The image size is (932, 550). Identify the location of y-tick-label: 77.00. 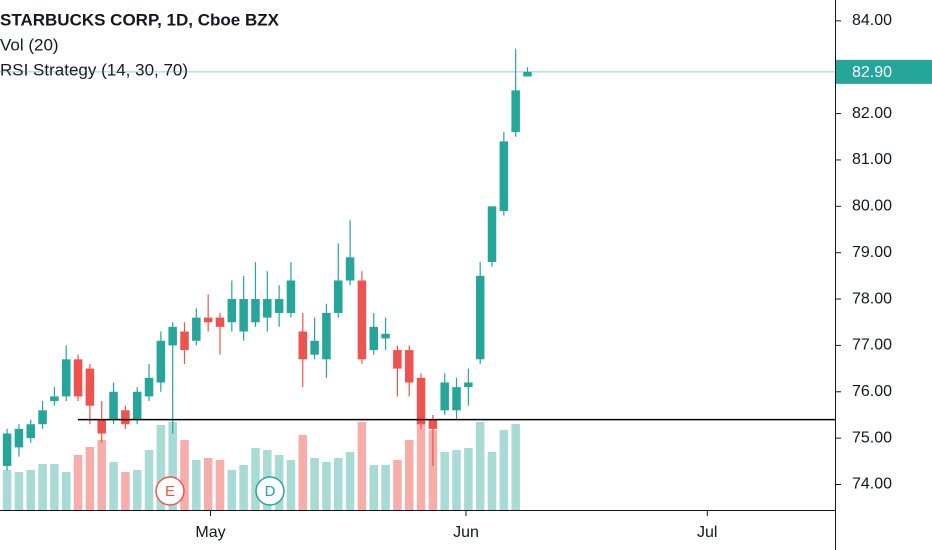
(872, 345).